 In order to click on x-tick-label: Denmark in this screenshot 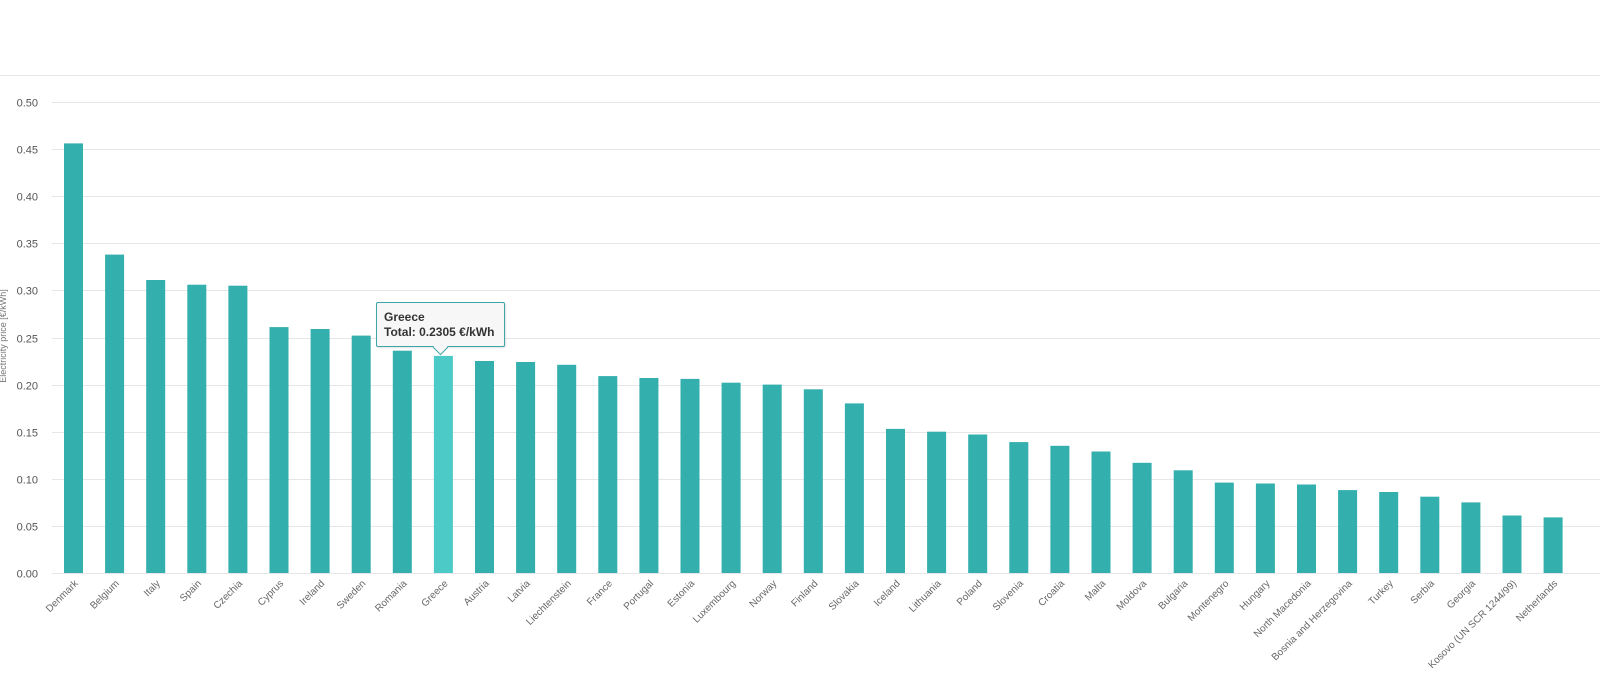, I will do `click(62, 596)`.